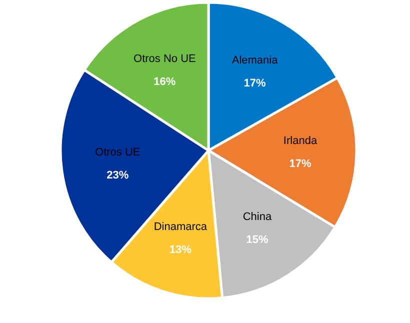  What do you see at coordinates (180, 250) in the screenshot?
I see `data-label: 13%` at bounding box center [180, 250].